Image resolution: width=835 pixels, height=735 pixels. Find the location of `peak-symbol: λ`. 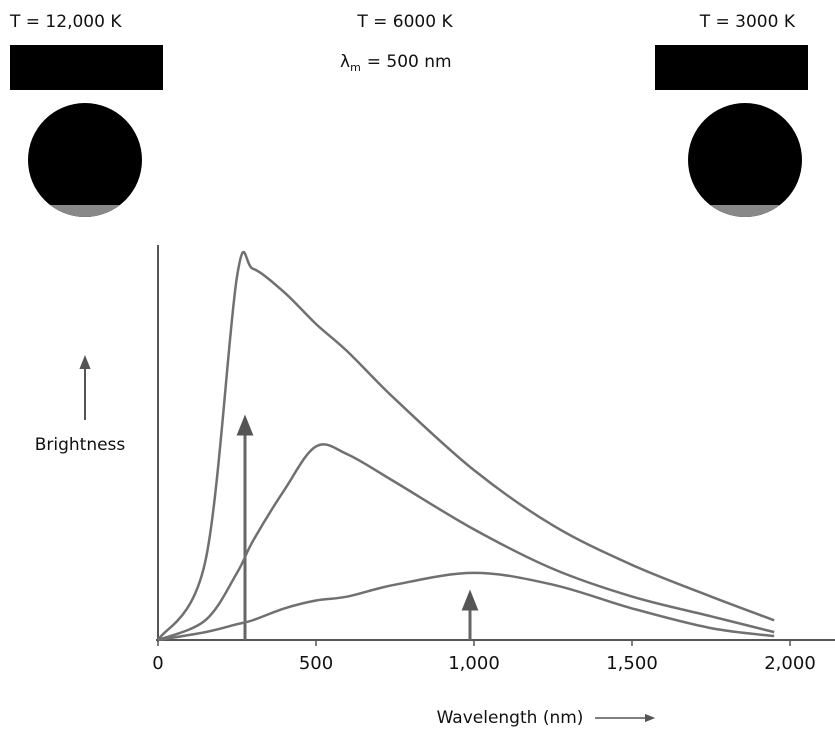

peak-symbol: λ is located at coordinates (345, 62).